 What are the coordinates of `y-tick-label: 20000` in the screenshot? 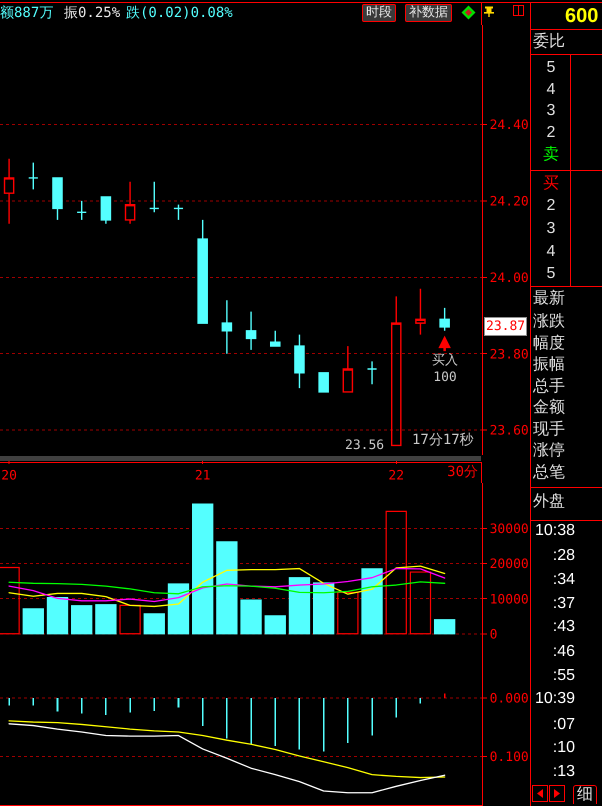 It's located at (509, 564).